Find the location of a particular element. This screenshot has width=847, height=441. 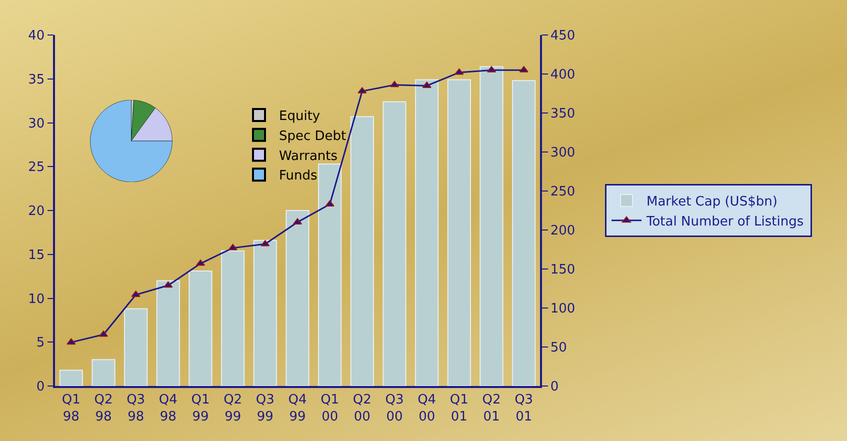

pie-slice is located at coordinates (131, 141).